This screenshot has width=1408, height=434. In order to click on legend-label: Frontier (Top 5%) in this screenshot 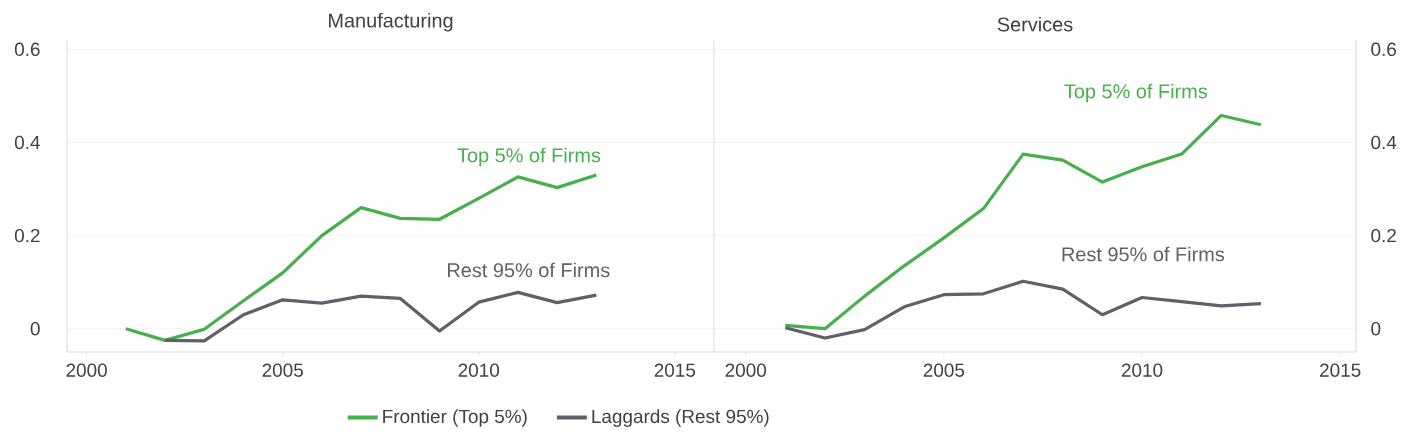, I will do `click(455, 418)`.